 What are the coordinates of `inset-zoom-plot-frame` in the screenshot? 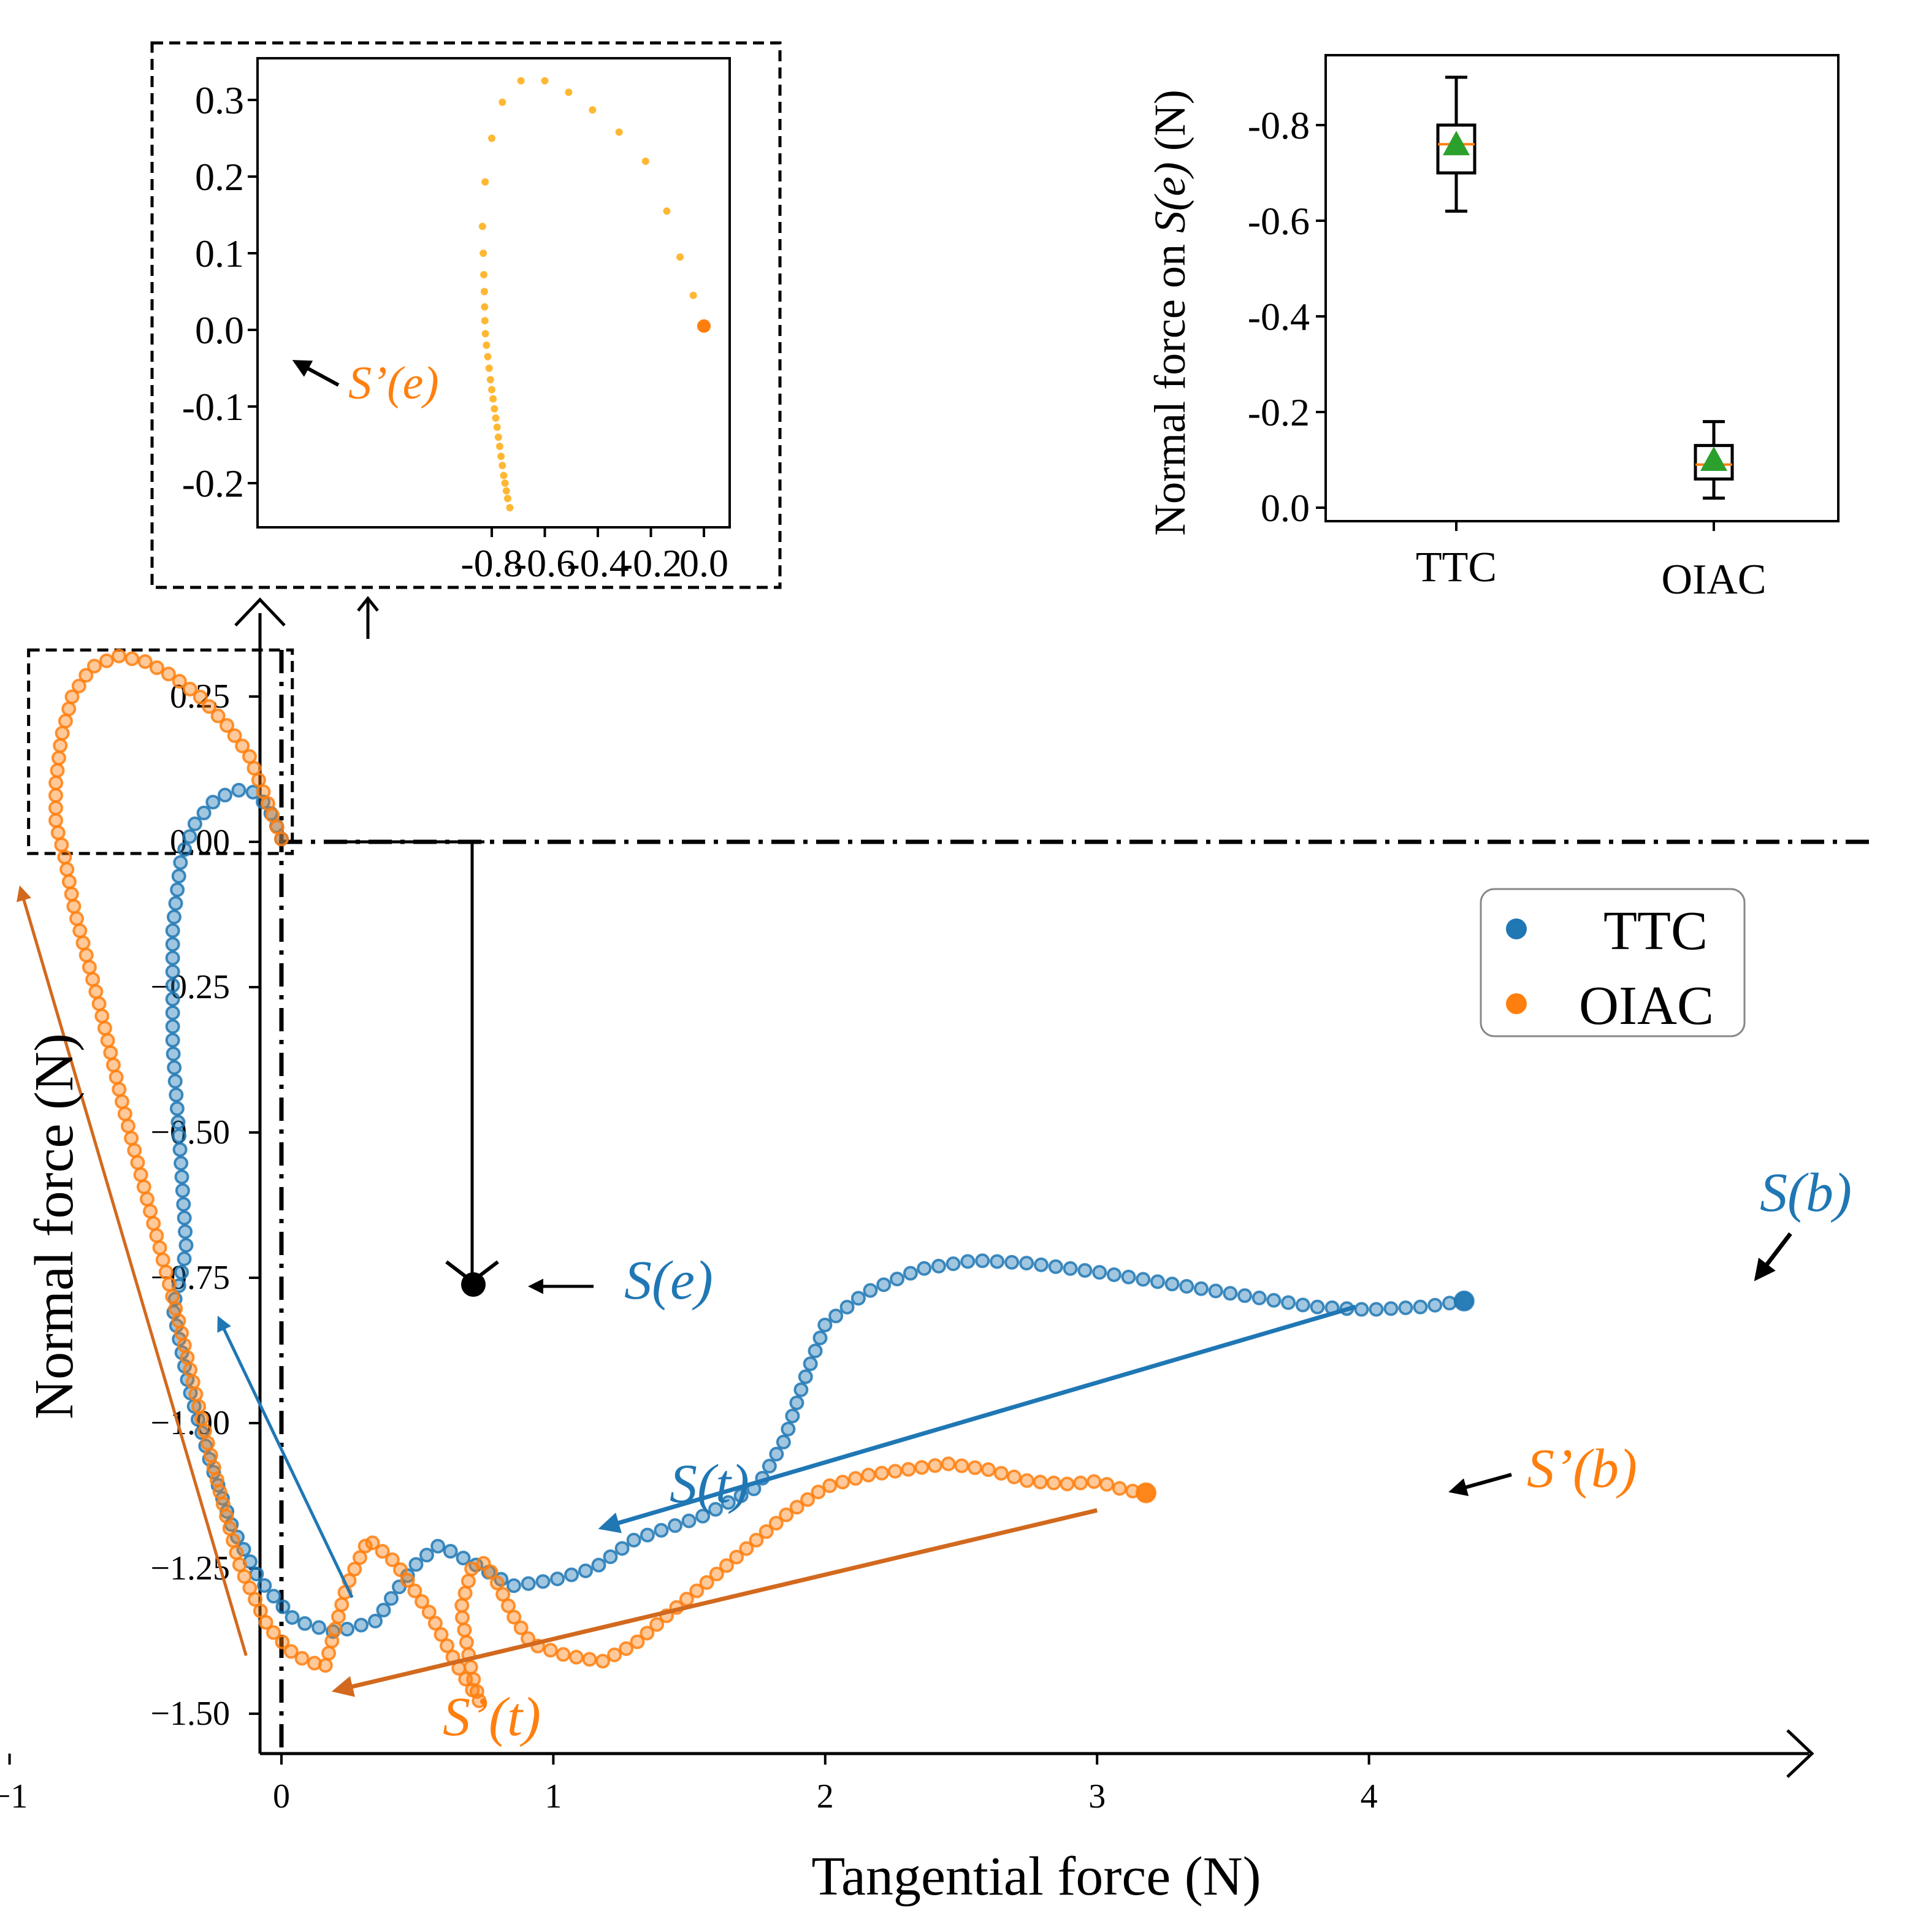 It's located at (494, 293).